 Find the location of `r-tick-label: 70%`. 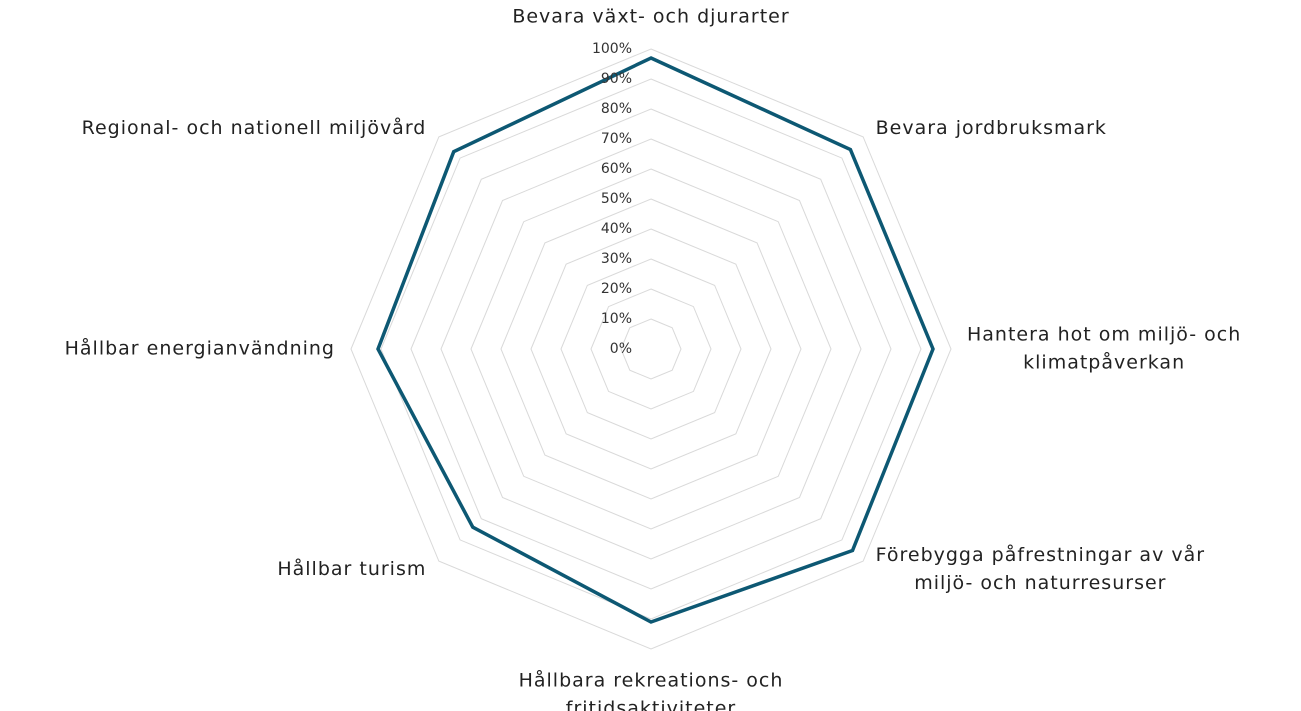

r-tick-label: 70% is located at coordinates (616, 139).